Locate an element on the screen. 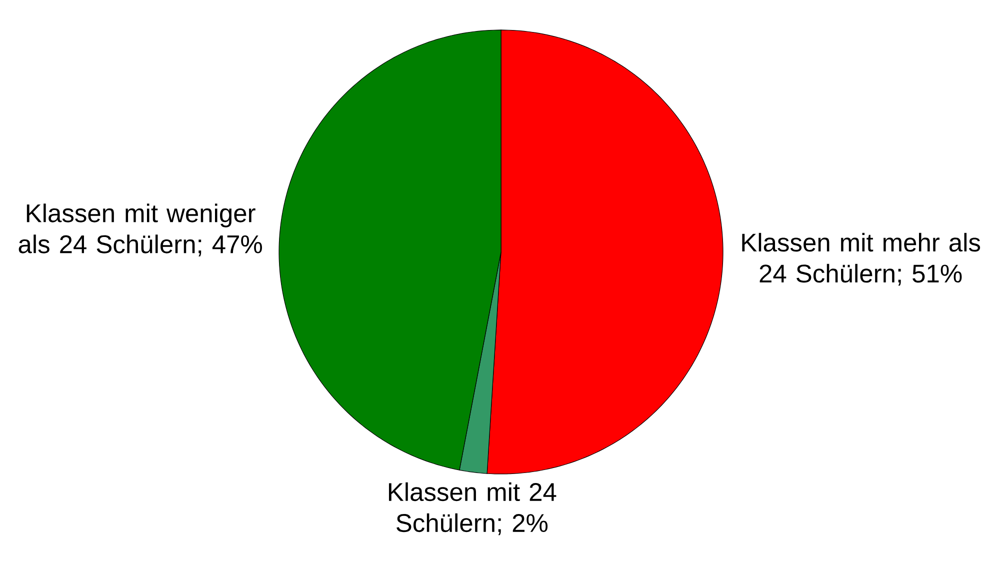 Image resolution: width=996 pixels, height=569 pixels. slice-label: Klassen mit weniger als 24 Schülern; 47% is located at coordinates (140, 230).